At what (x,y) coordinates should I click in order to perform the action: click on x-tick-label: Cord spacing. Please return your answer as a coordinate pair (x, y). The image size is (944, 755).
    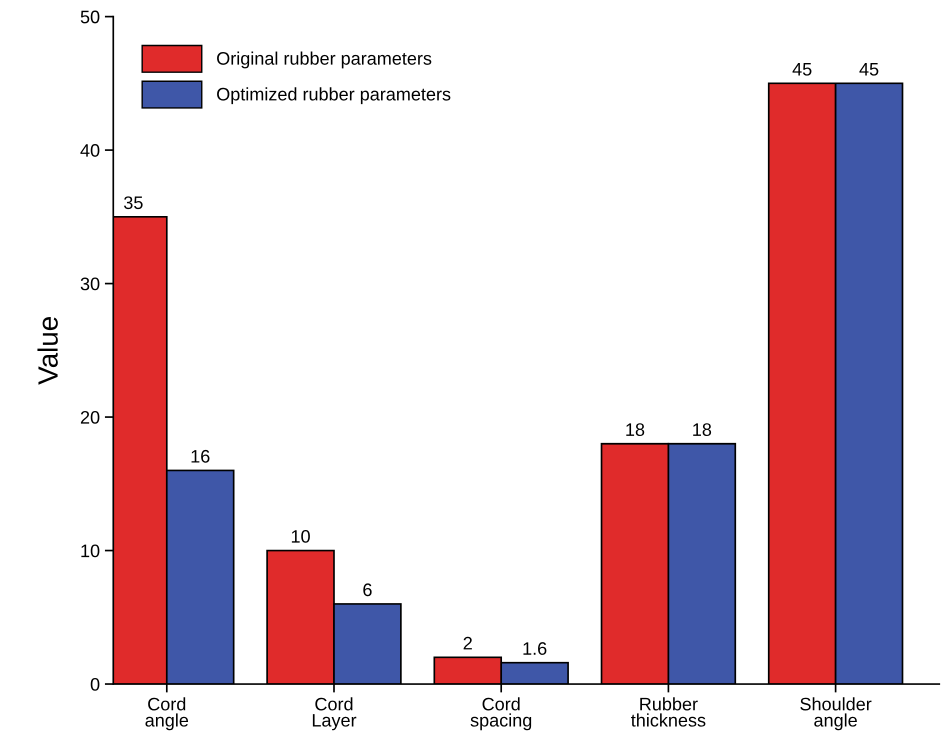
    Looking at the image, I should click on (501, 713).